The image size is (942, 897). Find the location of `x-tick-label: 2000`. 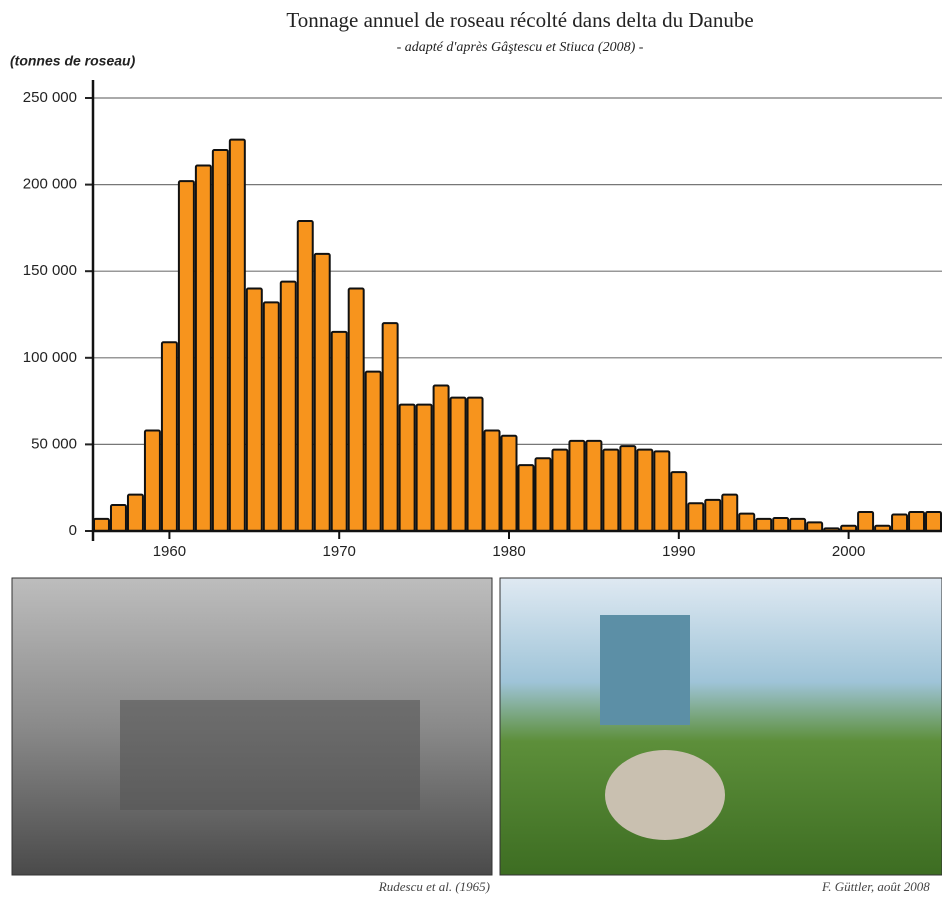

x-tick-label: 2000 is located at coordinates (848, 551).